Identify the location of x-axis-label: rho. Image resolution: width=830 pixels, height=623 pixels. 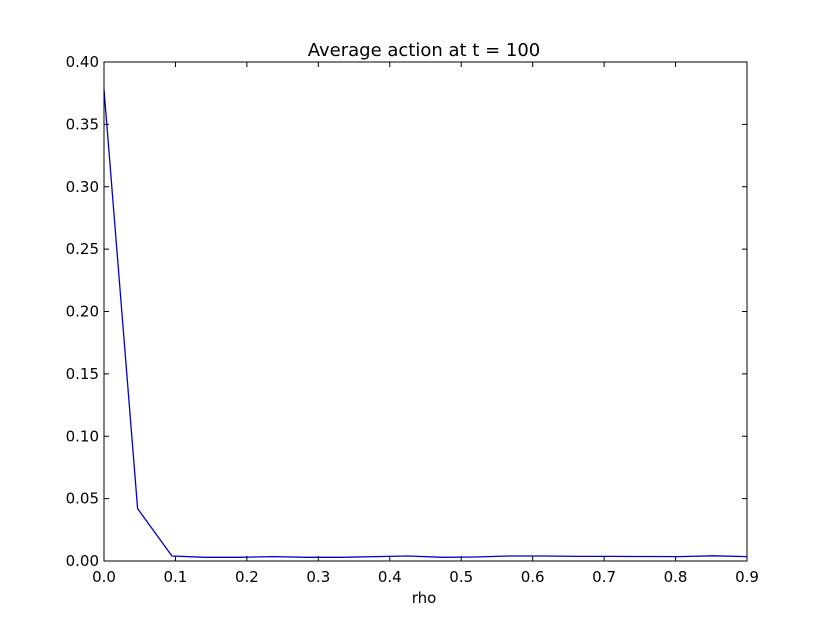
(424, 598).